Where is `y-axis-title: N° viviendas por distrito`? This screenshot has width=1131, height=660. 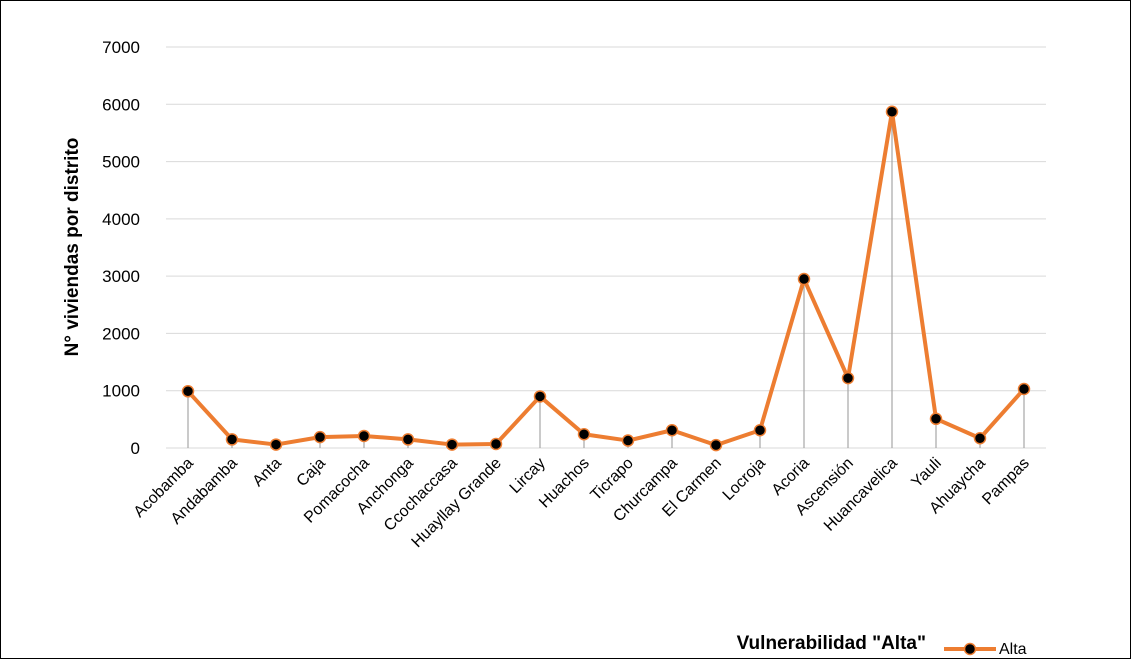 y-axis-title: N° viviendas por distrito is located at coordinates (72, 247).